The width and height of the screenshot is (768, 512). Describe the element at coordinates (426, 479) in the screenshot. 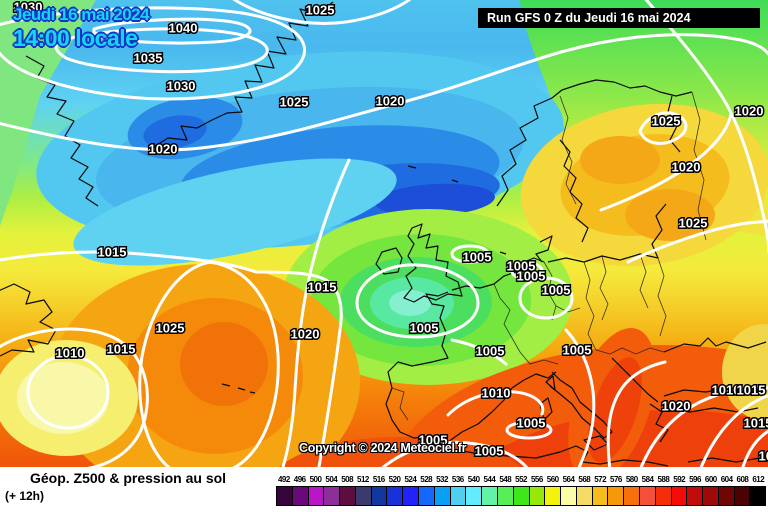

I see `scale-tick: 528` at that location.